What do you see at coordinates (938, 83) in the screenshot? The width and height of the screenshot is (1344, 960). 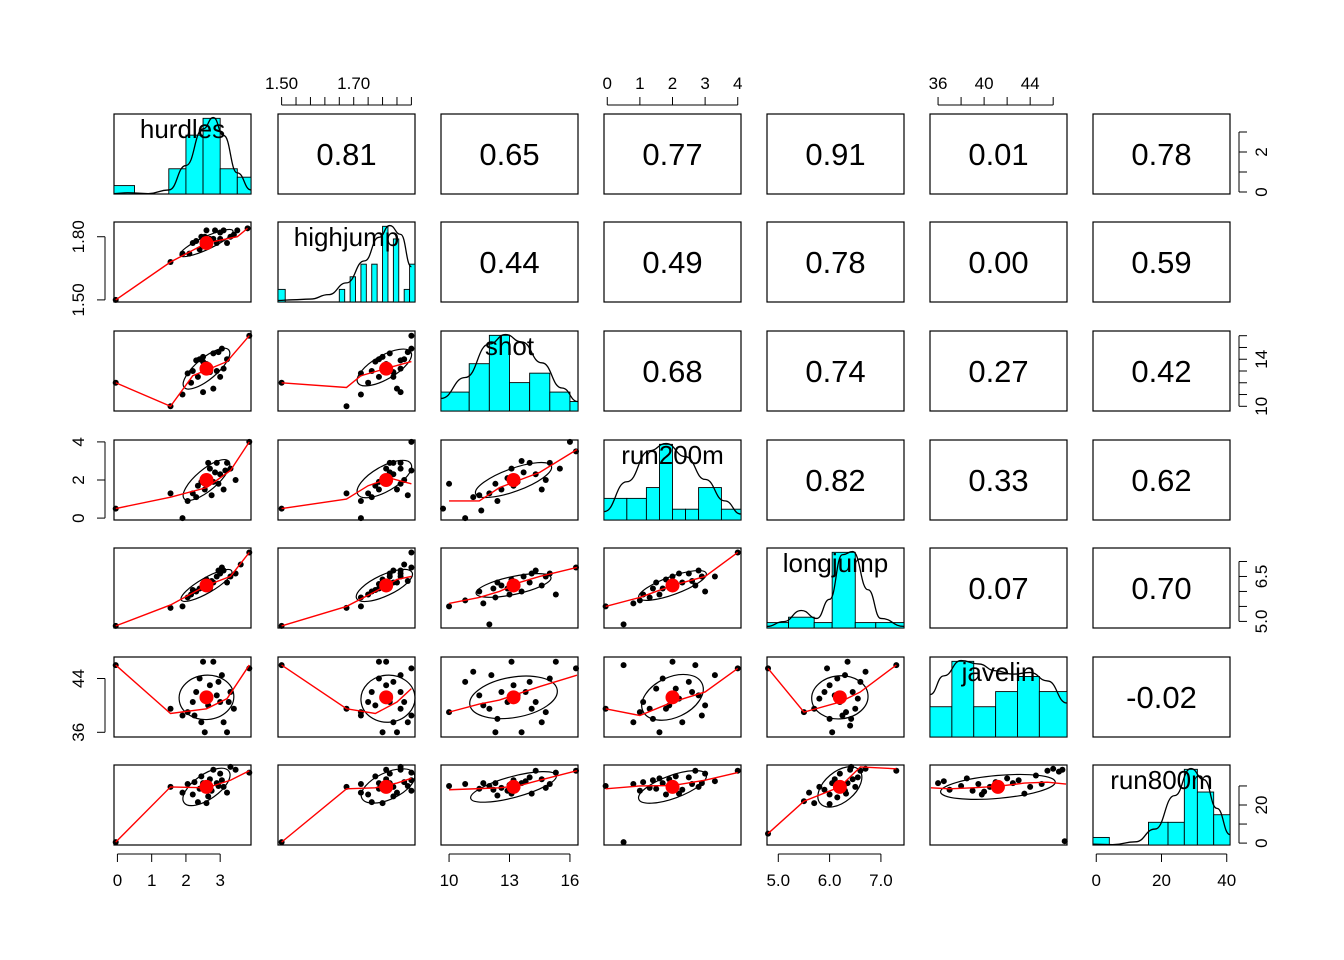 I see `top-tick-label: 36` at bounding box center [938, 83].